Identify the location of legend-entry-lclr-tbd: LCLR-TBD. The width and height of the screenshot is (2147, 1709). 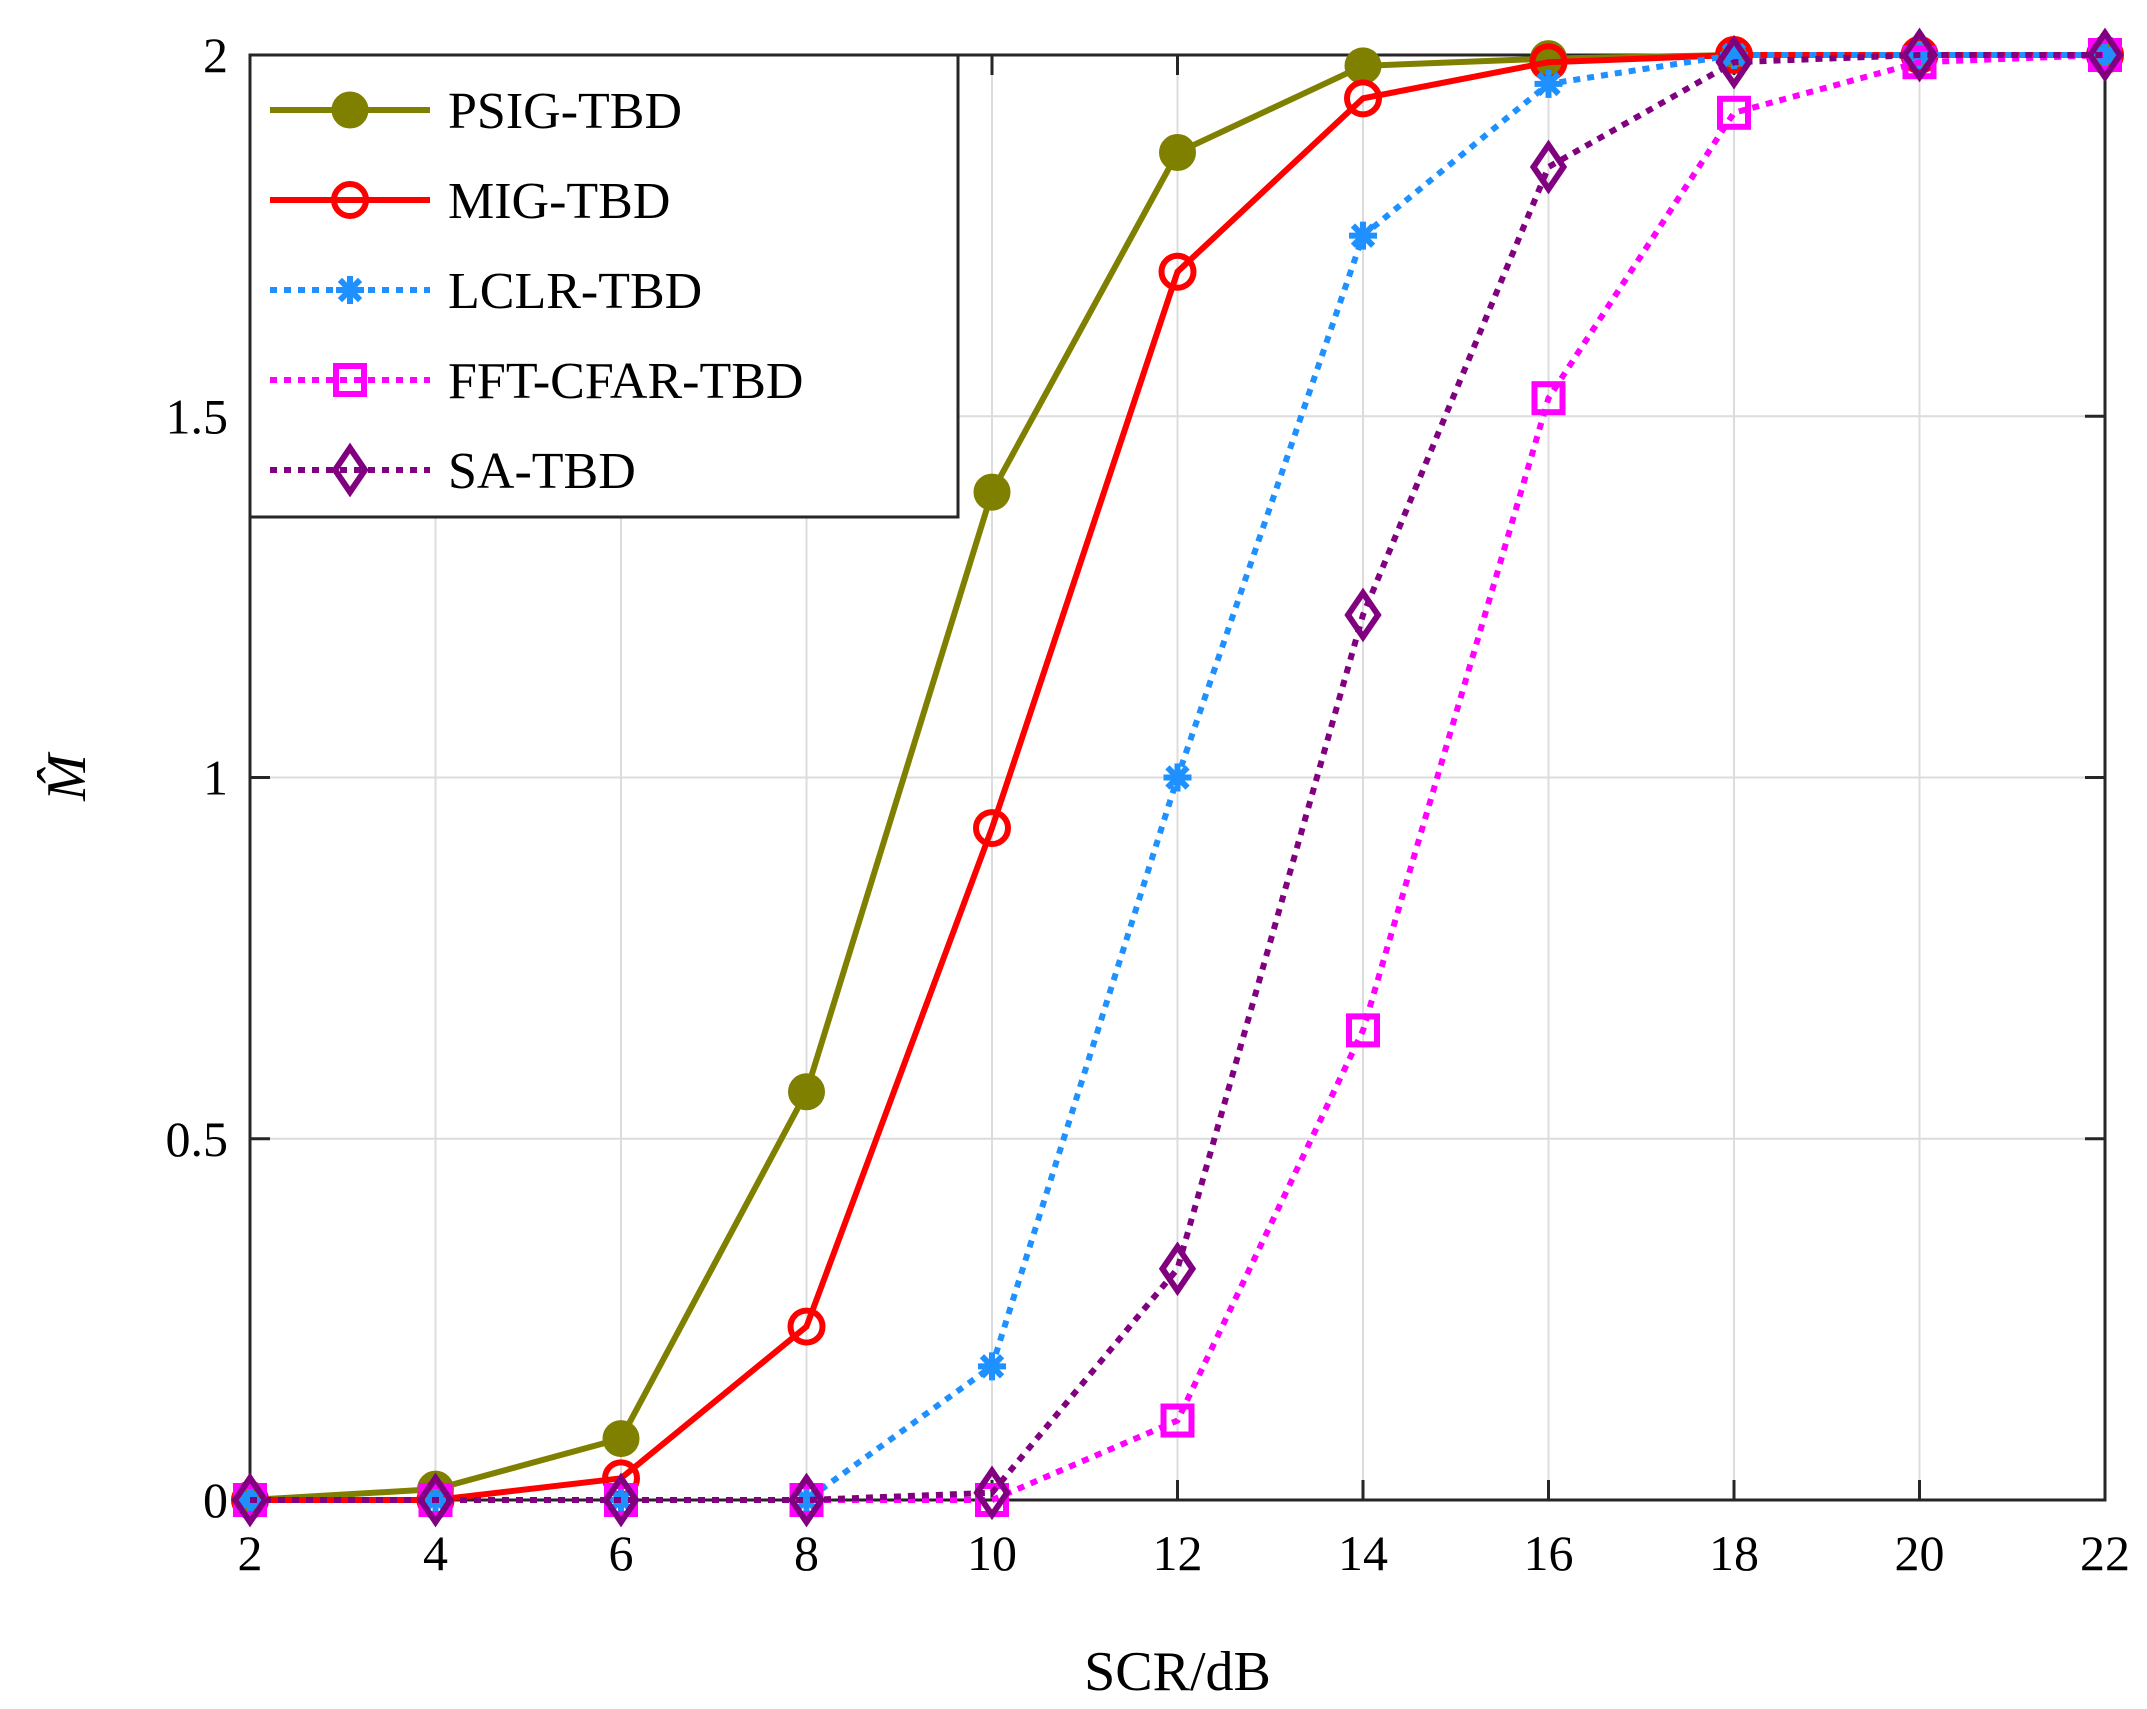
(486, 291).